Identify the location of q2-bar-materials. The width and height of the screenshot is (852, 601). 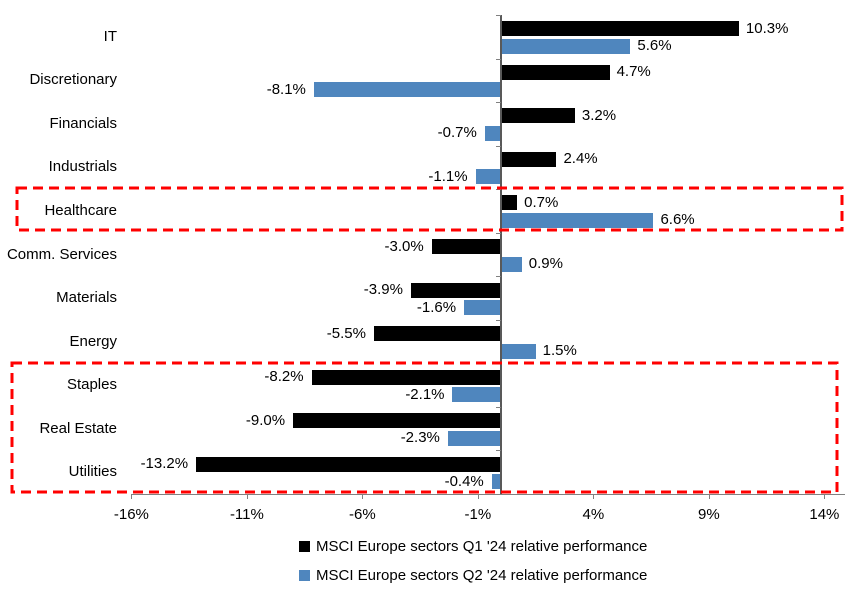
(482, 308).